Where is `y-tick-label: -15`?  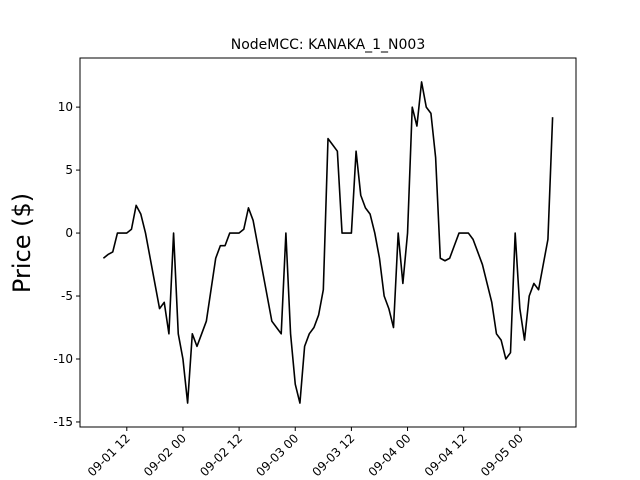 y-tick-label: -15 is located at coordinates (63, 422).